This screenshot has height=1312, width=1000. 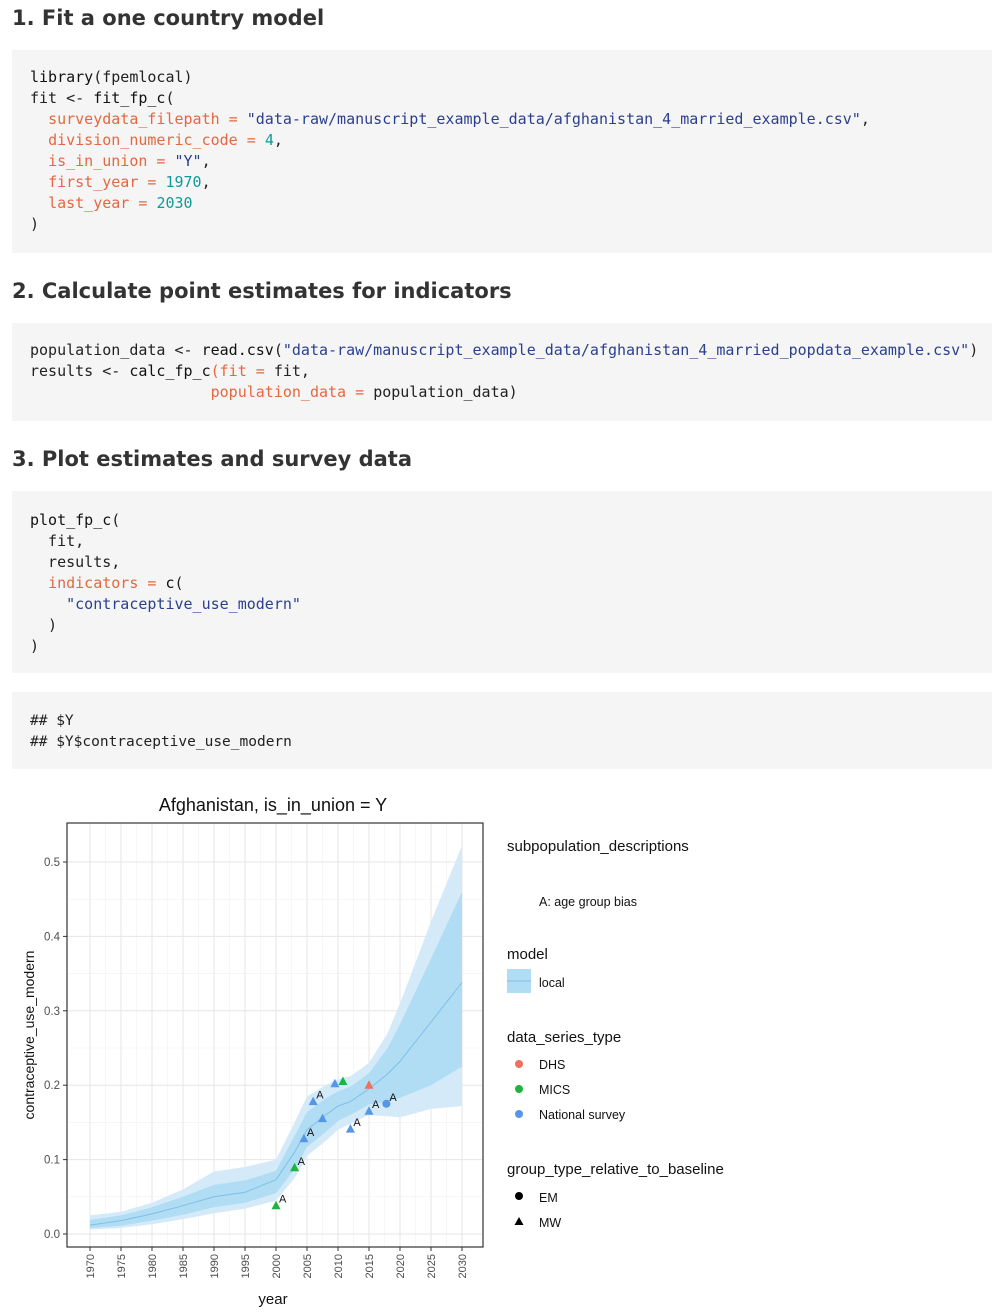 What do you see at coordinates (129, 98) in the screenshot?
I see `code-token: fit_fp_c` at bounding box center [129, 98].